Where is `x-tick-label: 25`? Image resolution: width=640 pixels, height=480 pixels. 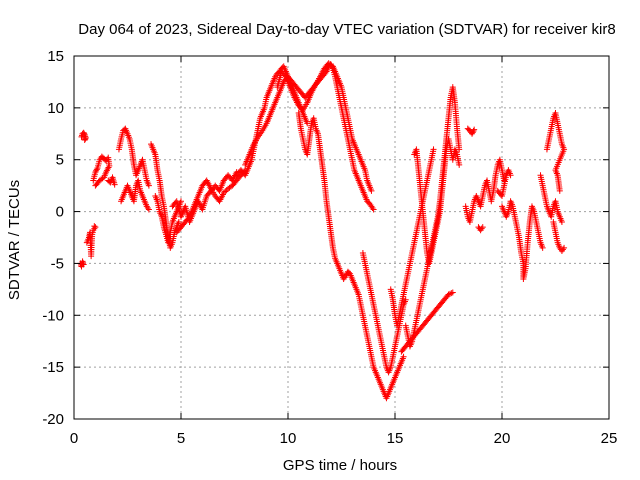 x-tick-label: 25 is located at coordinates (609, 438).